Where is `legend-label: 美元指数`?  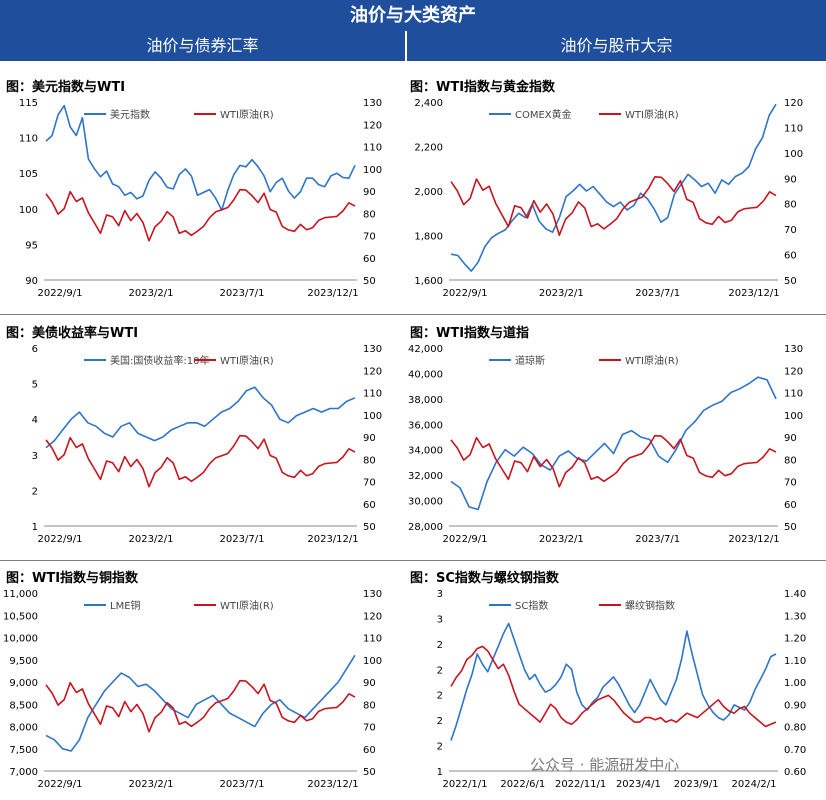 legend-label: 美元指数 is located at coordinates (130, 114).